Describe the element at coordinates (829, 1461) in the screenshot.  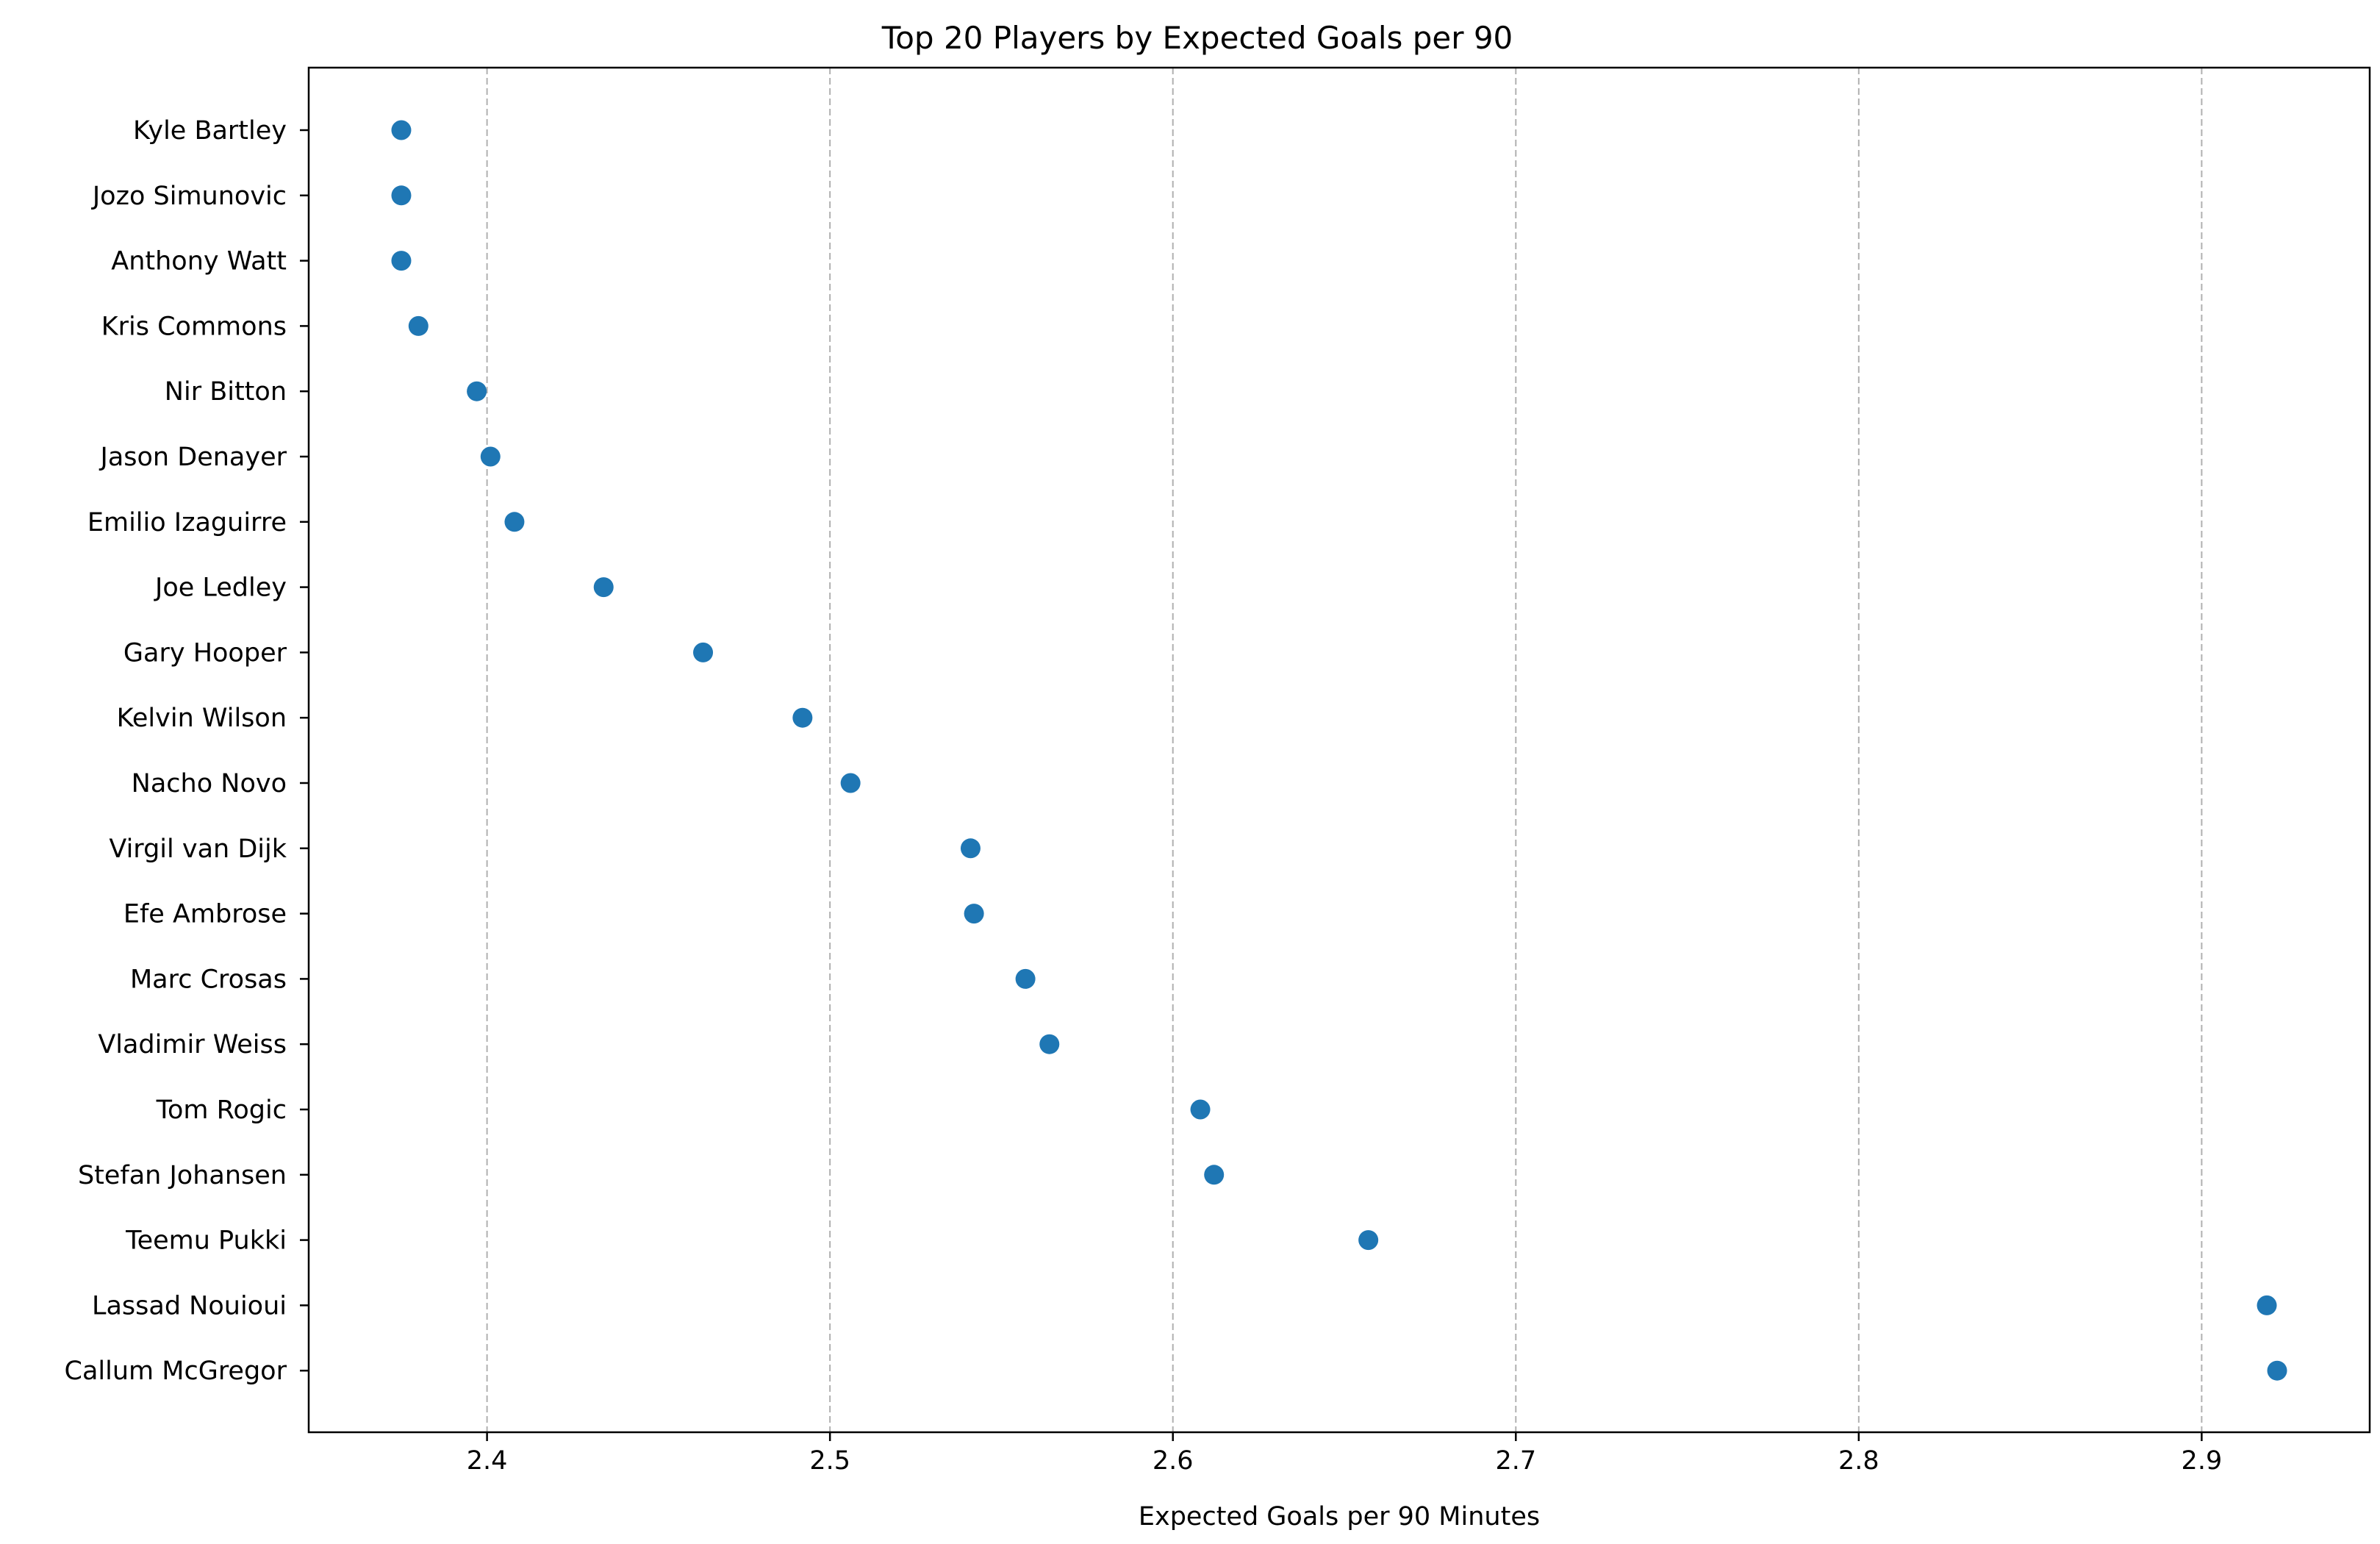
I see `x-tick-label: 2.5` at that location.